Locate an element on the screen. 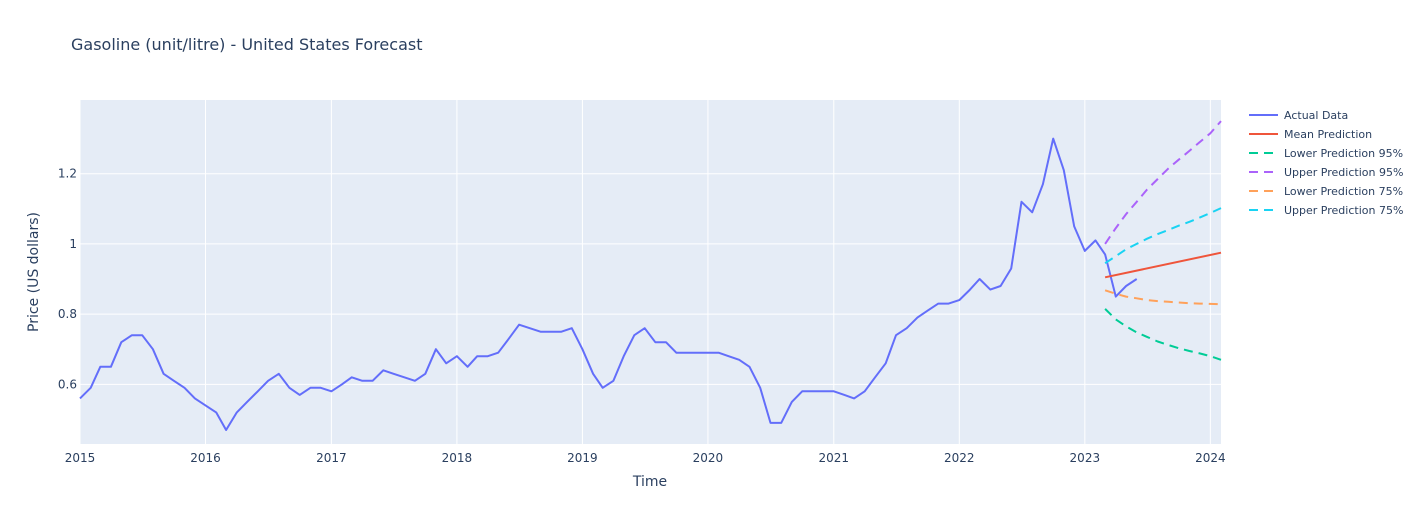 The image size is (1423, 525). x-tick-label: 2017 is located at coordinates (331, 458).